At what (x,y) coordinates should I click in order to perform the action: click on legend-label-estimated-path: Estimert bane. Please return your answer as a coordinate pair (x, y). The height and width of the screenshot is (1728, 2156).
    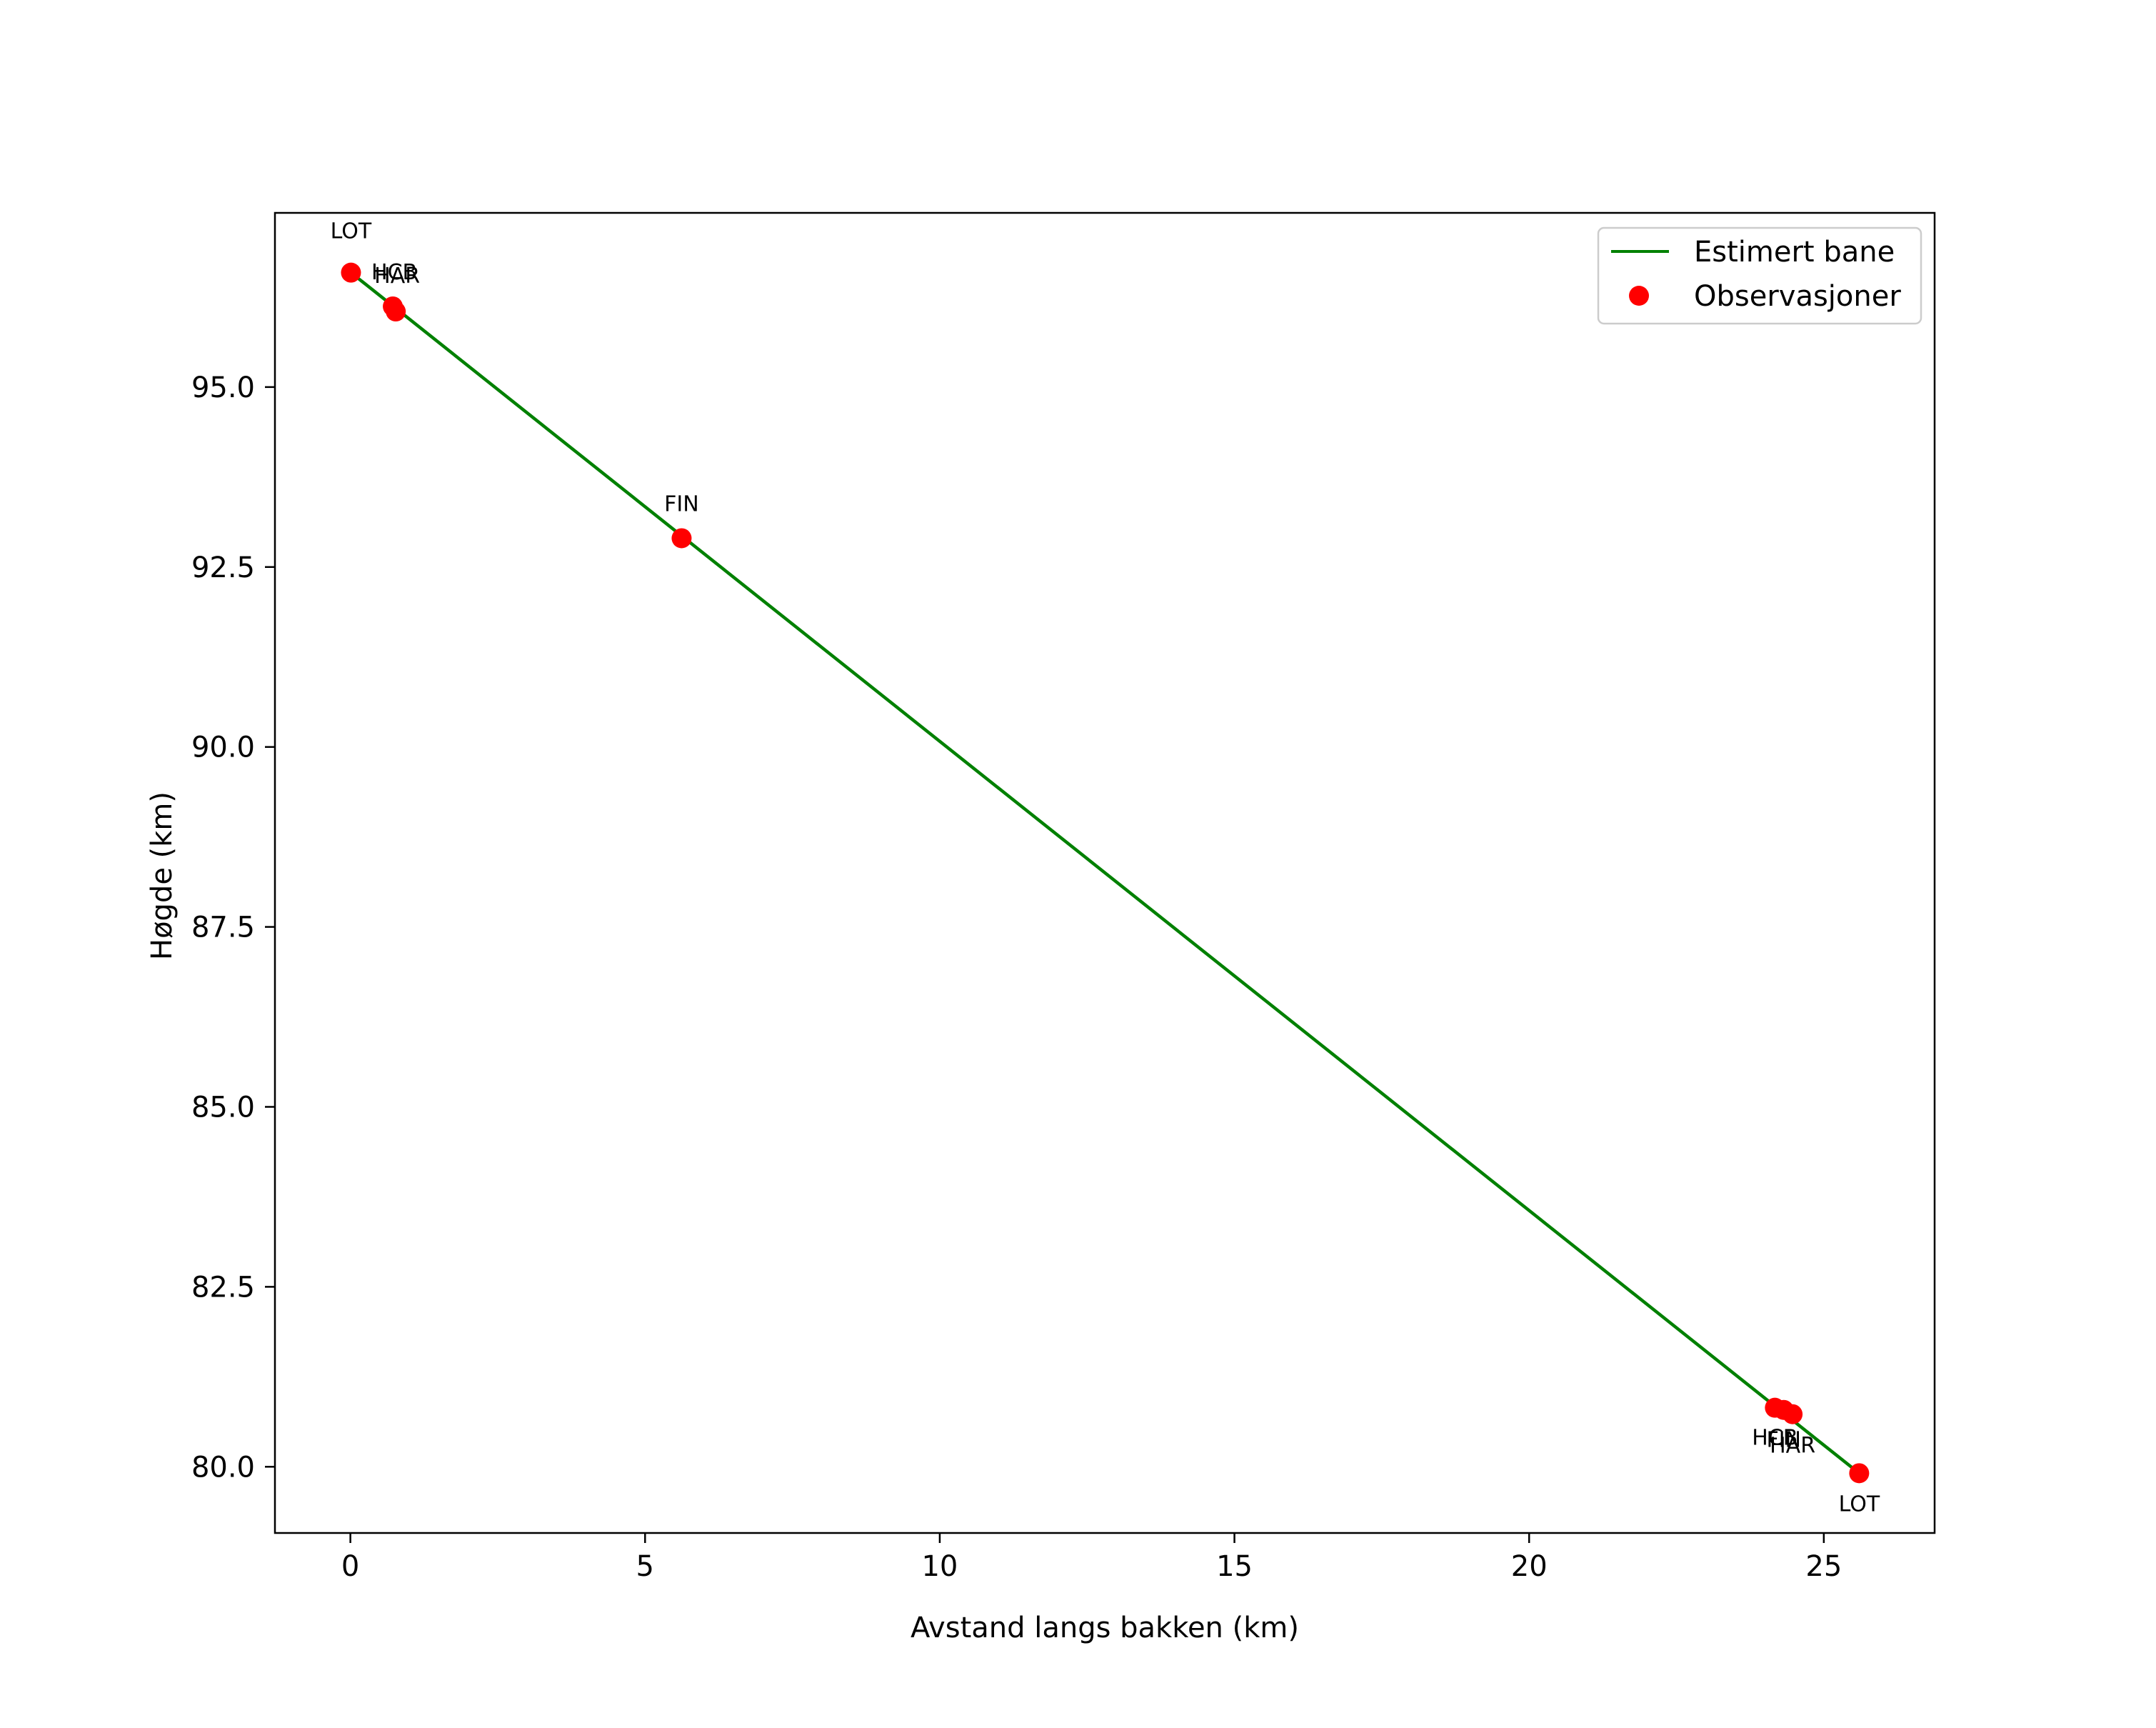
    Looking at the image, I should click on (1795, 252).